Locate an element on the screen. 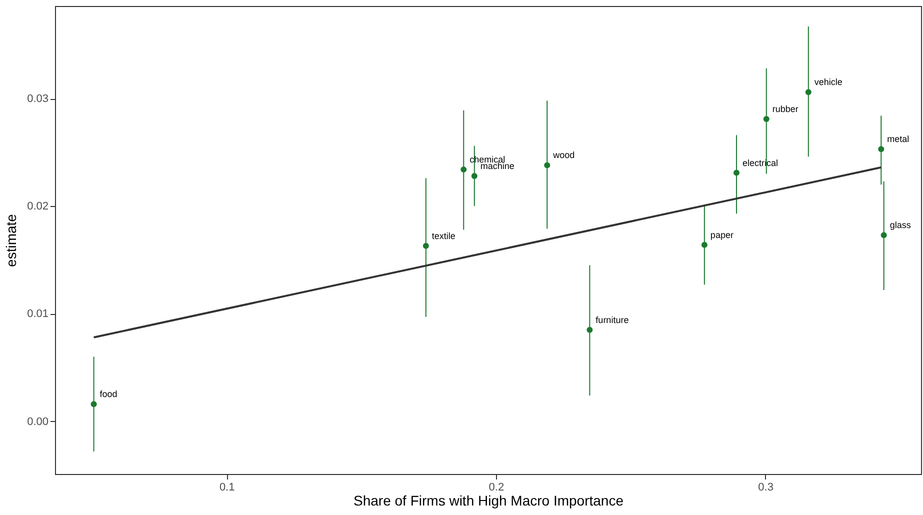 This screenshot has height=515, width=923. annotation: food is located at coordinates (109, 394).